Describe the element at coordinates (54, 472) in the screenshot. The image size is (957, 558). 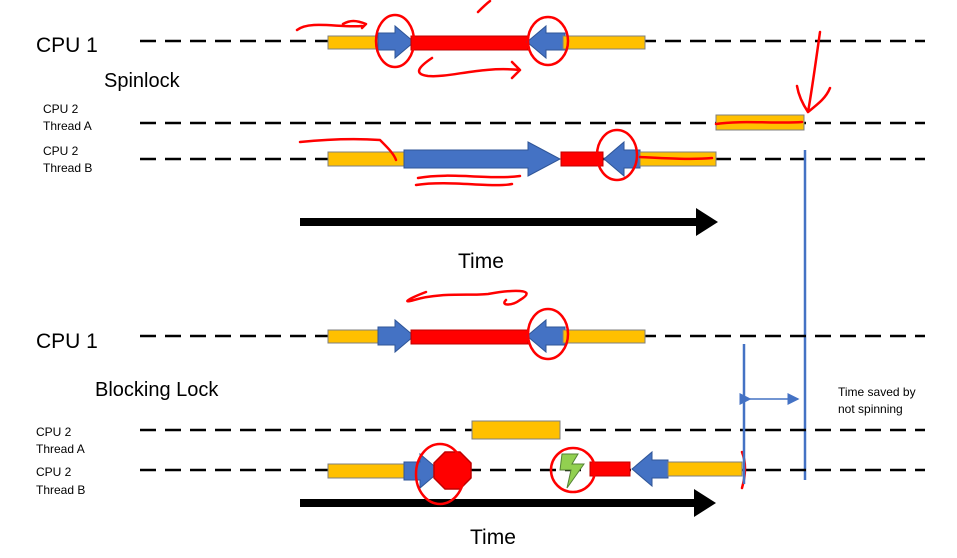
I see `block-cpu2b-label-1: CPU 2` at that location.